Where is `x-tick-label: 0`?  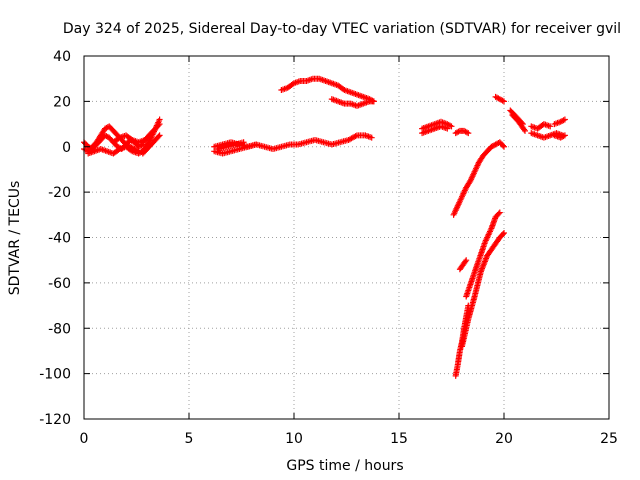
x-tick-label: 0 is located at coordinates (84, 439).